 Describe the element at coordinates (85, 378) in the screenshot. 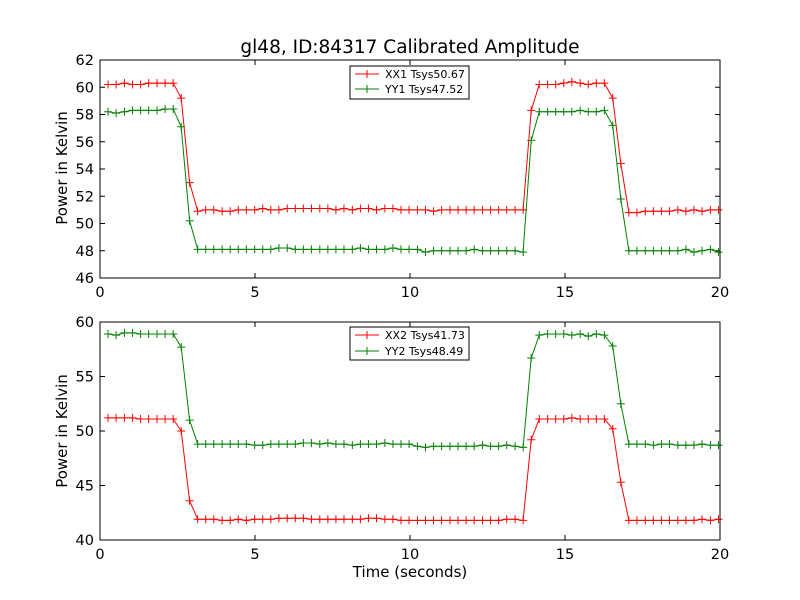

I see `chart-bottom-ytick-label-3: 55` at that location.